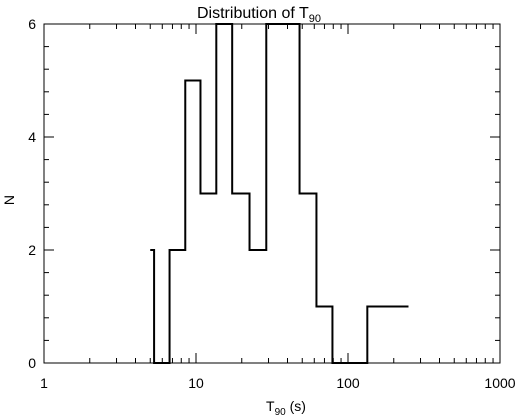 This screenshot has height=418, width=518. Describe the element at coordinates (499, 383) in the screenshot. I see `x-tick-label: 1000` at that location.